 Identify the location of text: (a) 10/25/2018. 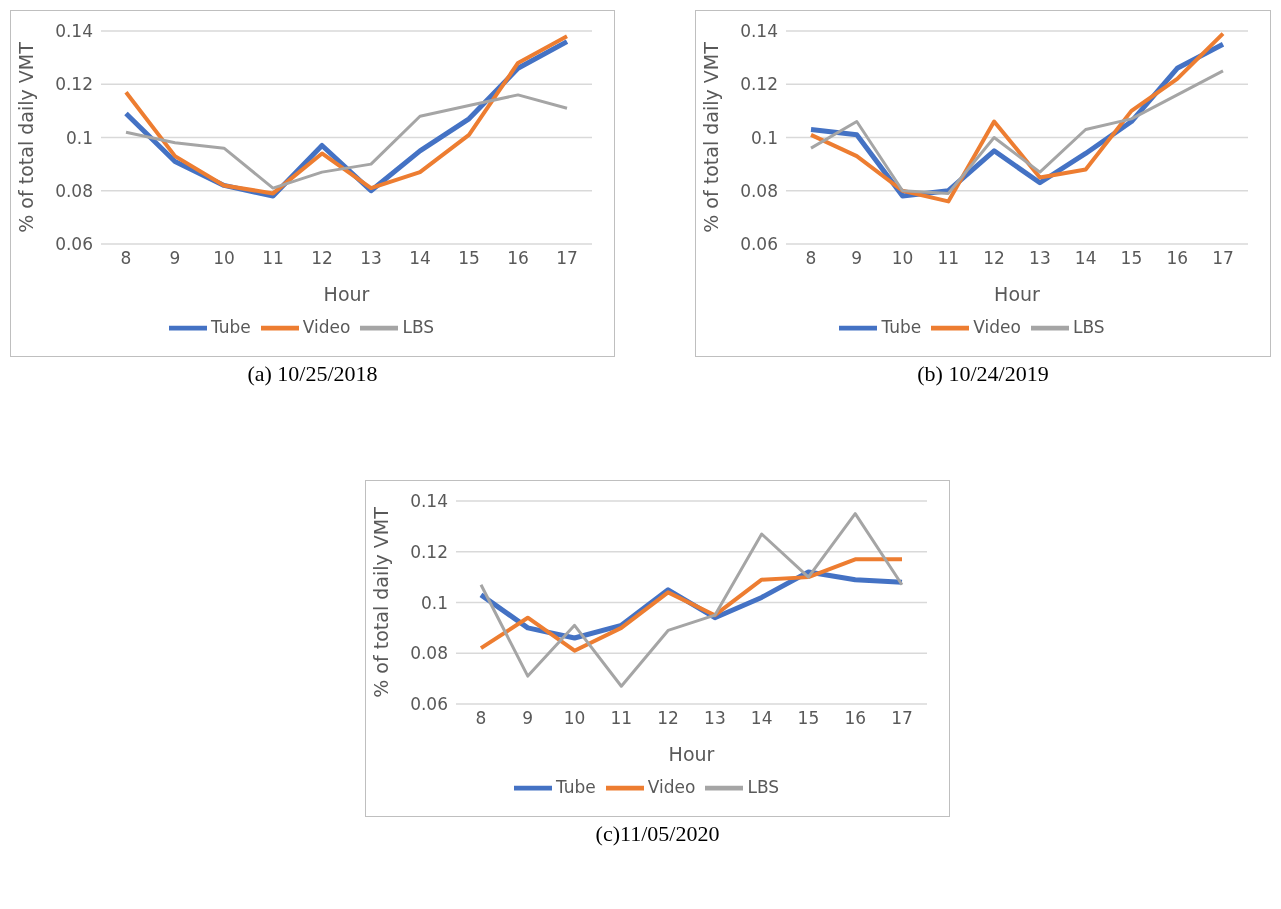
(312, 374).